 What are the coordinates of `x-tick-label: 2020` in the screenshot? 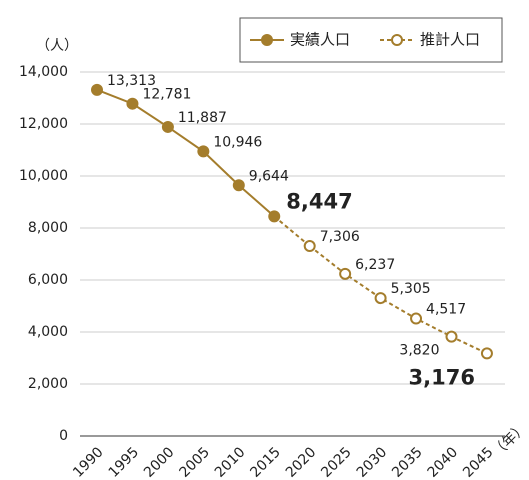 It's located at (301, 462).